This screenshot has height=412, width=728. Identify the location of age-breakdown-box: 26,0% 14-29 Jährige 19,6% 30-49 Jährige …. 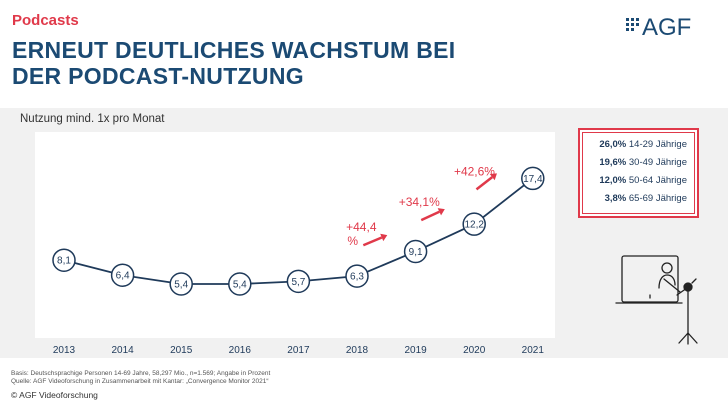
(638, 173).